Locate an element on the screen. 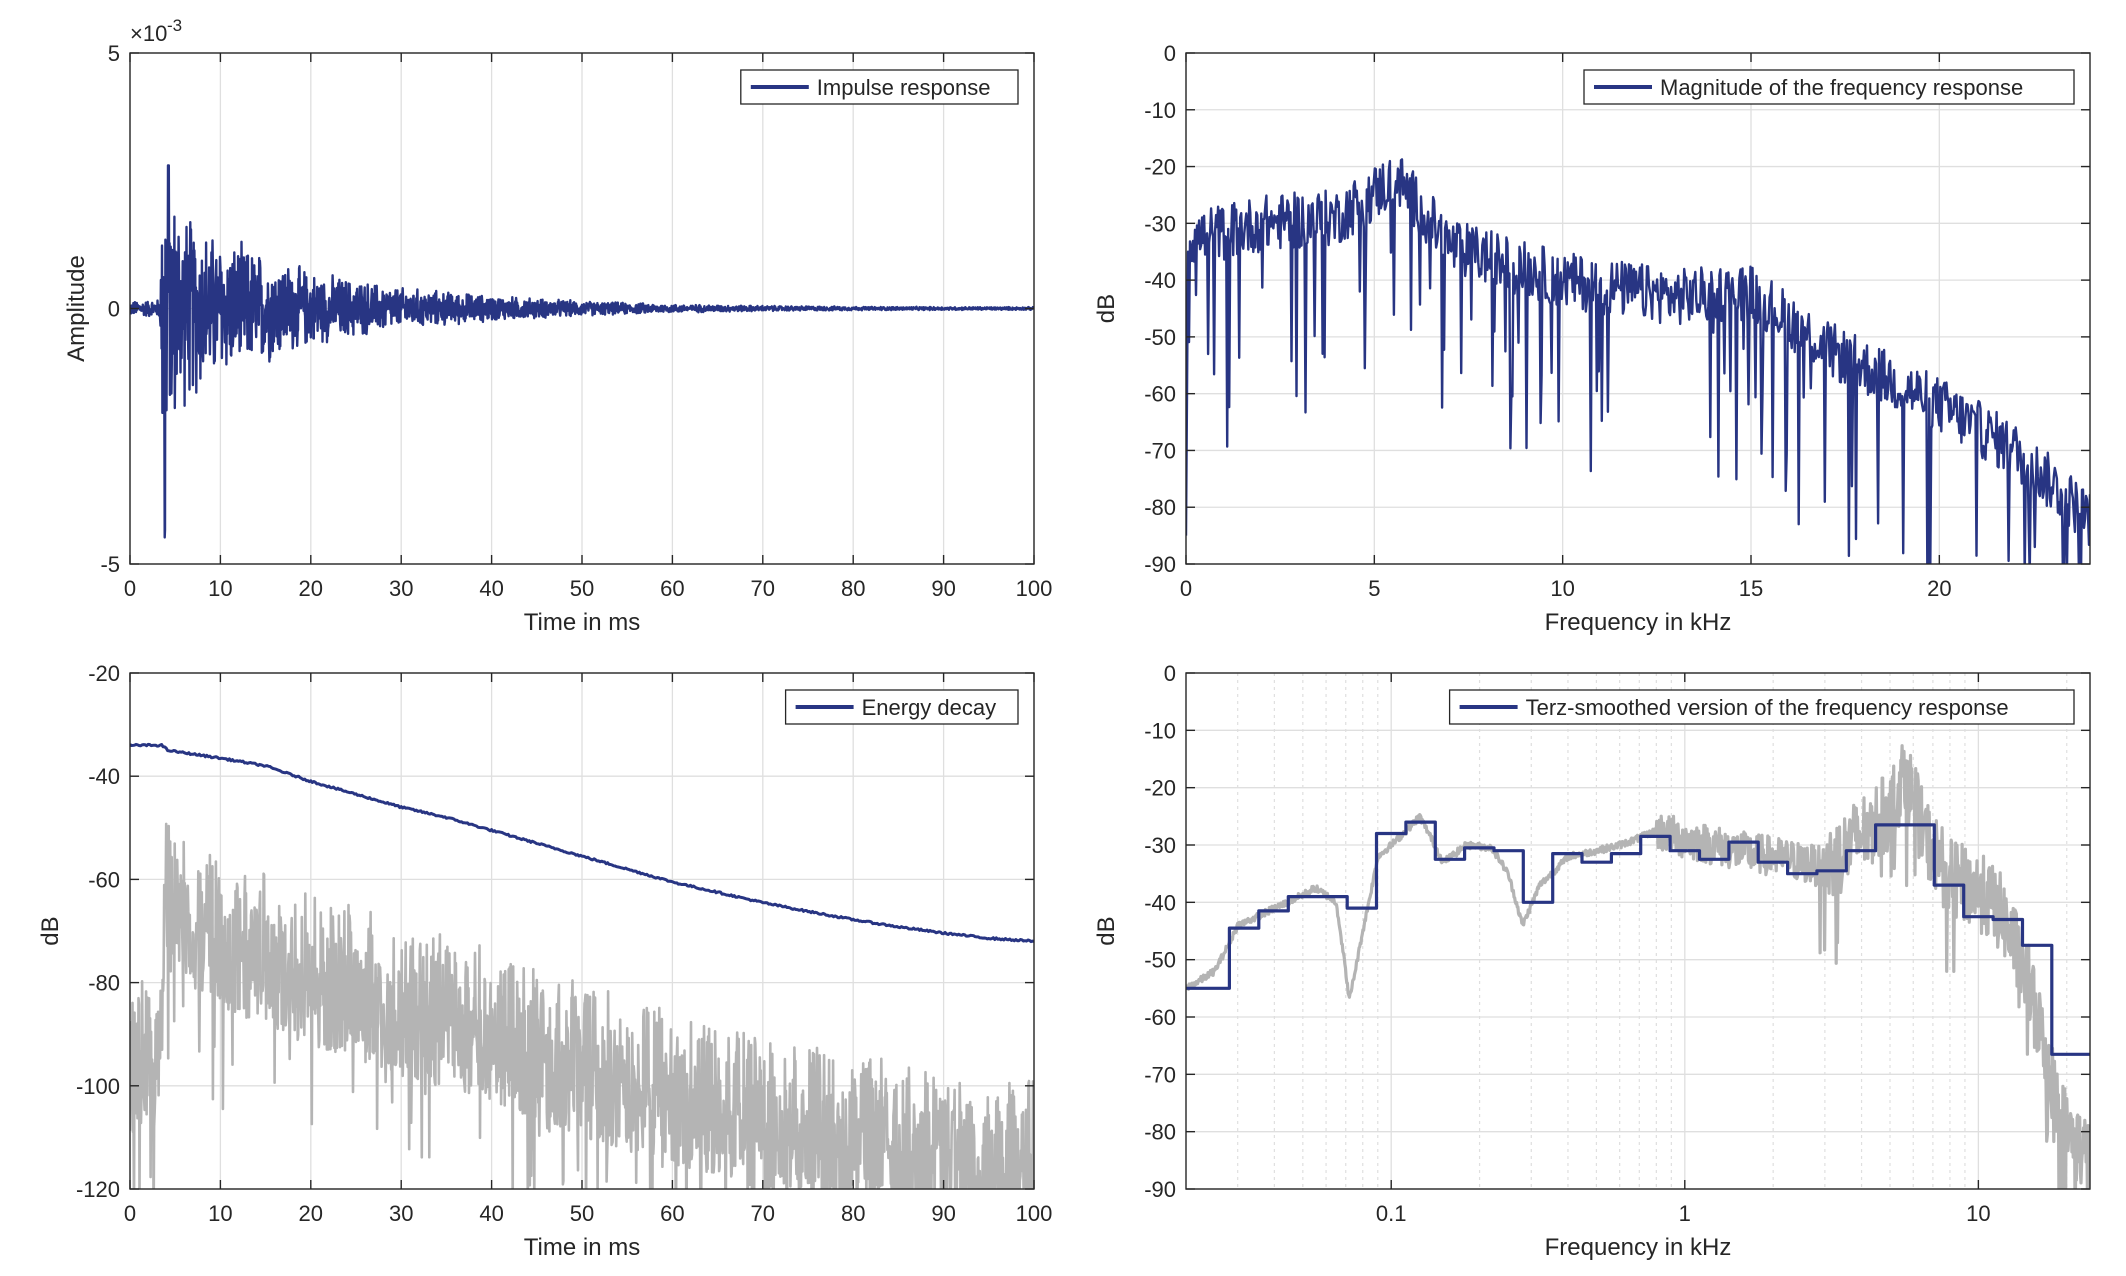  magnitude-response-line is located at coordinates (1638, 361).